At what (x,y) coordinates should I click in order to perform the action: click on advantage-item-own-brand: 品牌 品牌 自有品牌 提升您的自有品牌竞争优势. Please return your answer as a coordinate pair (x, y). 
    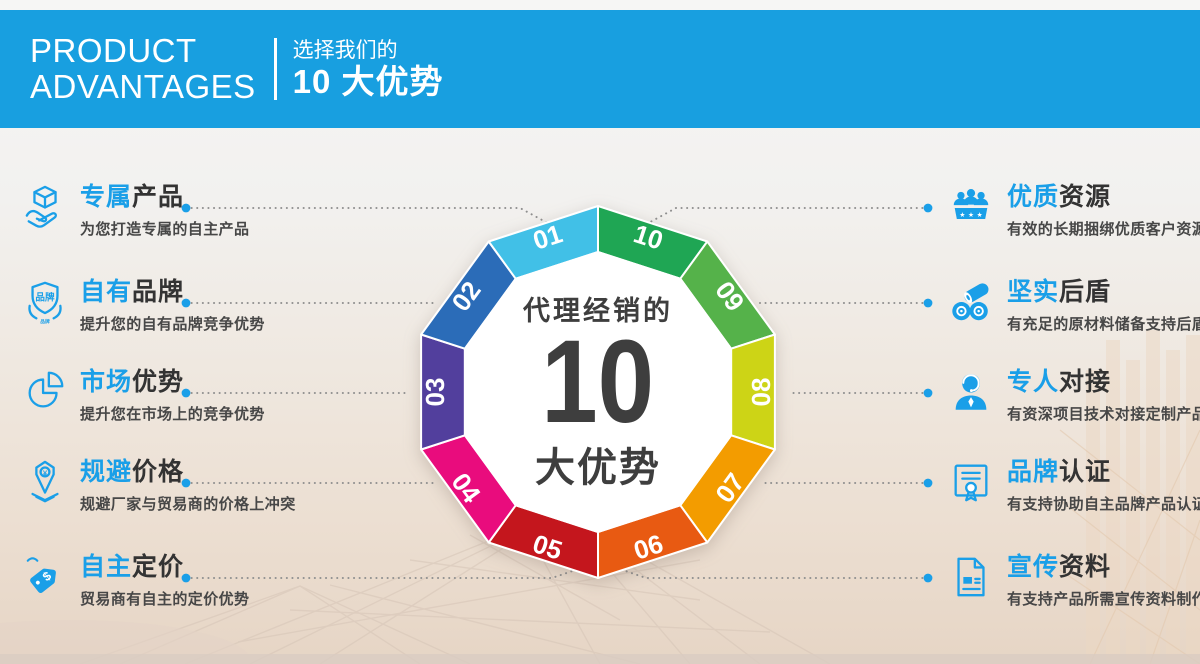
    Looking at the image, I should click on (143, 306).